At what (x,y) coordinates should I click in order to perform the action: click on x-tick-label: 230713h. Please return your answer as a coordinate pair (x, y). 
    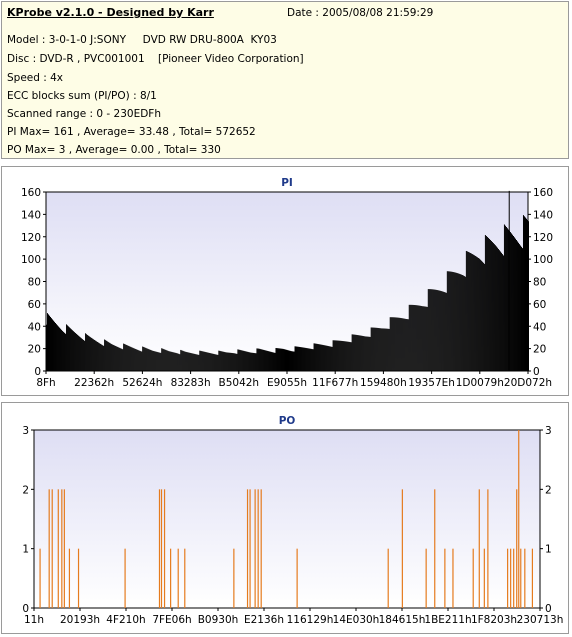
    Looking at the image, I should click on (540, 620).